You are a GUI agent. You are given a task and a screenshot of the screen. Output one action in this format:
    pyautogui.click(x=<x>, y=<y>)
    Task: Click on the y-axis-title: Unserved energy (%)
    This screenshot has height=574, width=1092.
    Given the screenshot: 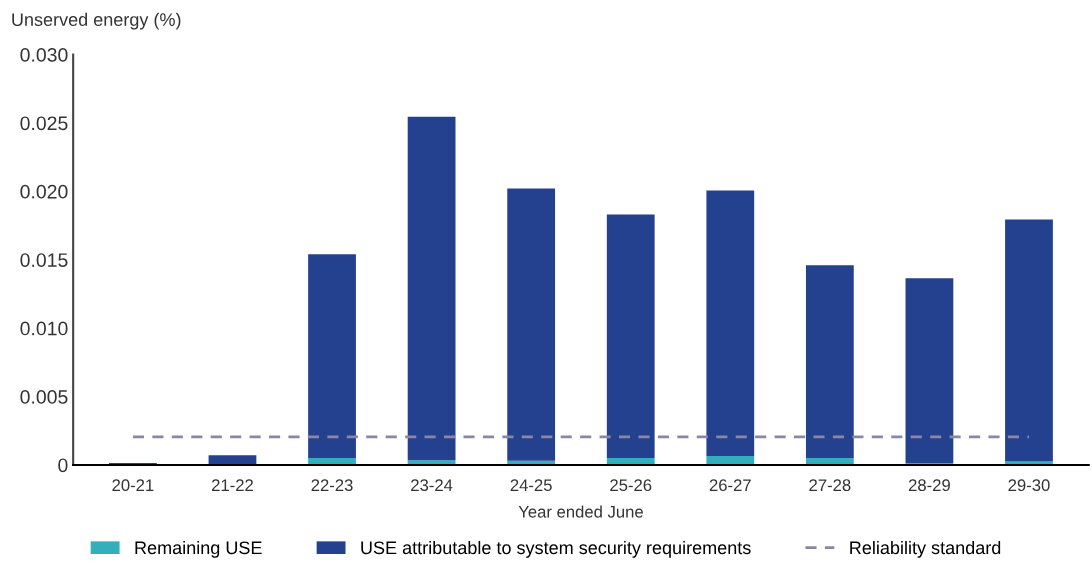 What is the action you would take?
    pyautogui.click(x=96, y=21)
    